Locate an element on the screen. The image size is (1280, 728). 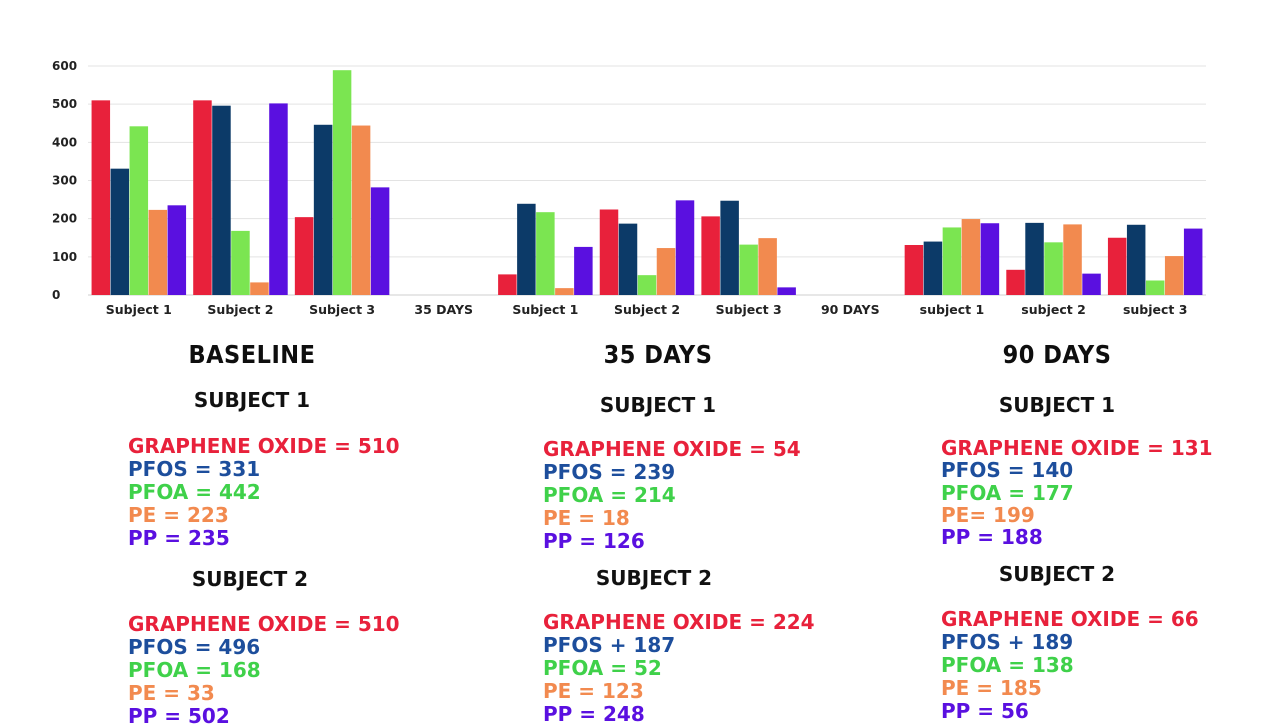
pfos-value: PFOS = 239 is located at coordinates (609, 472).